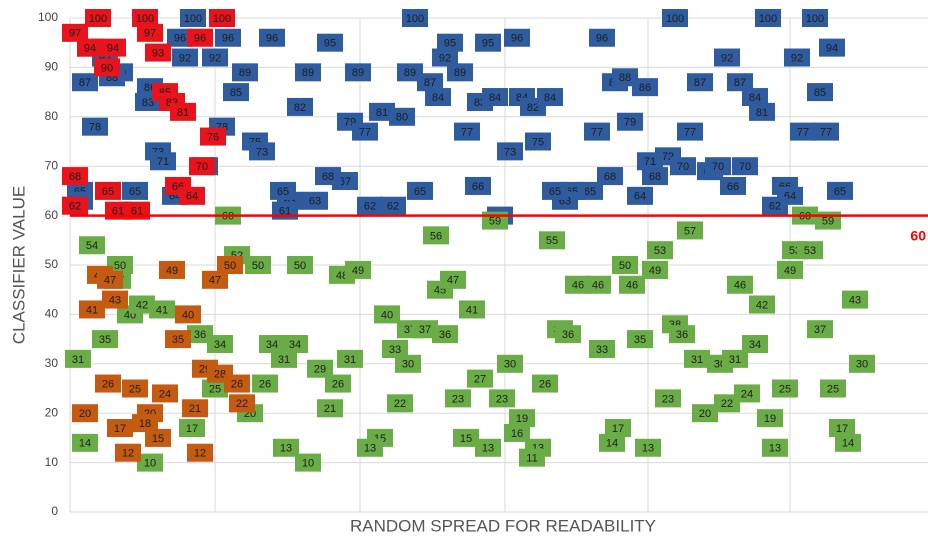  I want to click on marker-label: 13, so click(775, 449).